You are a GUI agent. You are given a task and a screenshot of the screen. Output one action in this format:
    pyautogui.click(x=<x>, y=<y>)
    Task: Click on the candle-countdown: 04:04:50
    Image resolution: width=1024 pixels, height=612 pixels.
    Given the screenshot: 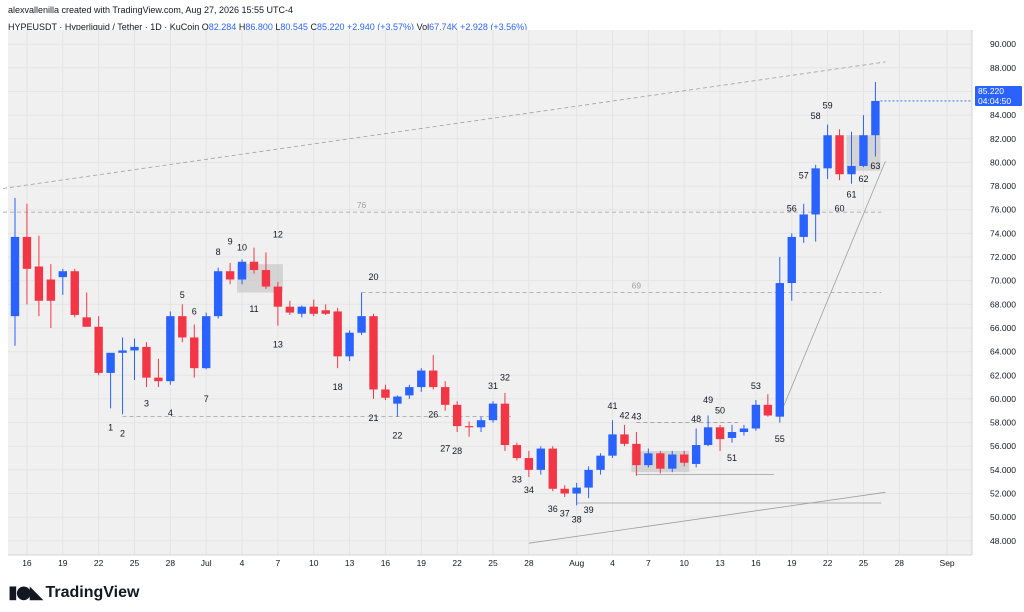 What is the action you would take?
    pyautogui.click(x=995, y=101)
    